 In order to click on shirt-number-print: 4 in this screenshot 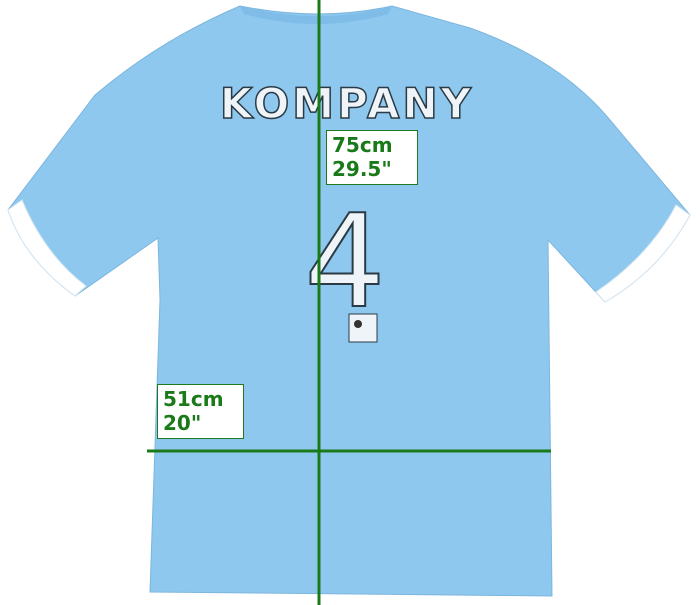, I will do `click(344, 262)`.